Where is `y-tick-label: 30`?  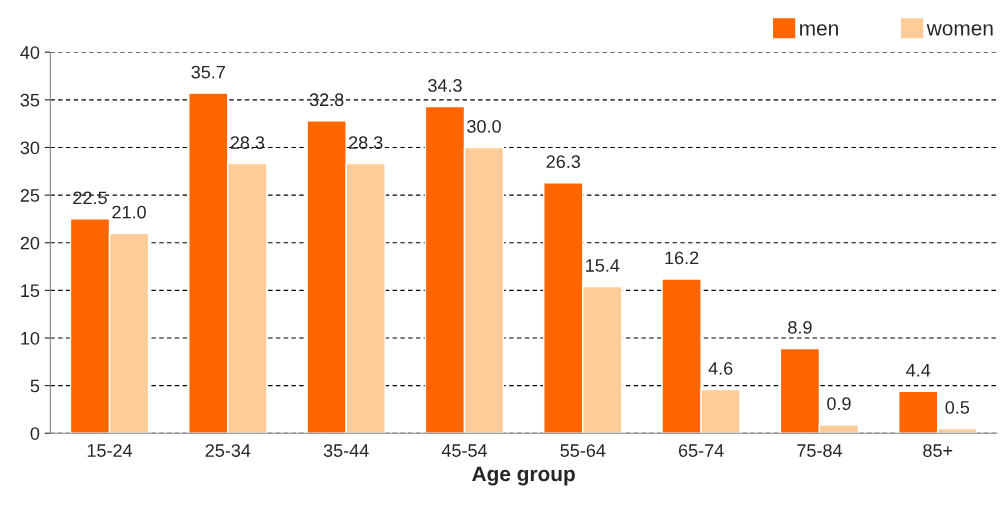 y-tick-label: 30 is located at coordinates (30, 148).